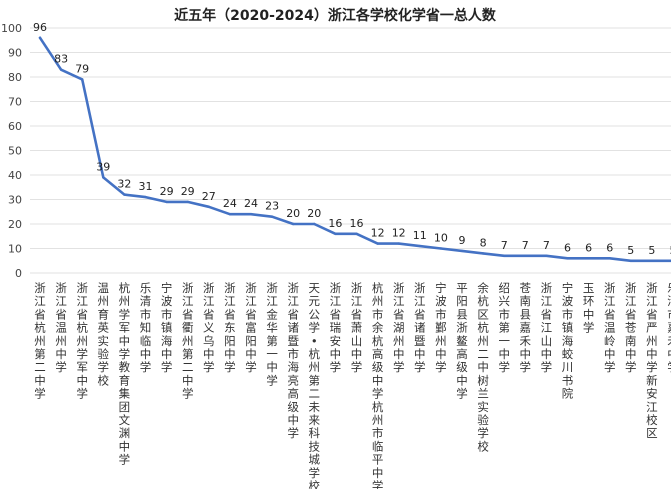  Describe the element at coordinates (11, 28) in the screenshot. I see `y-tick-label: 100` at that location.